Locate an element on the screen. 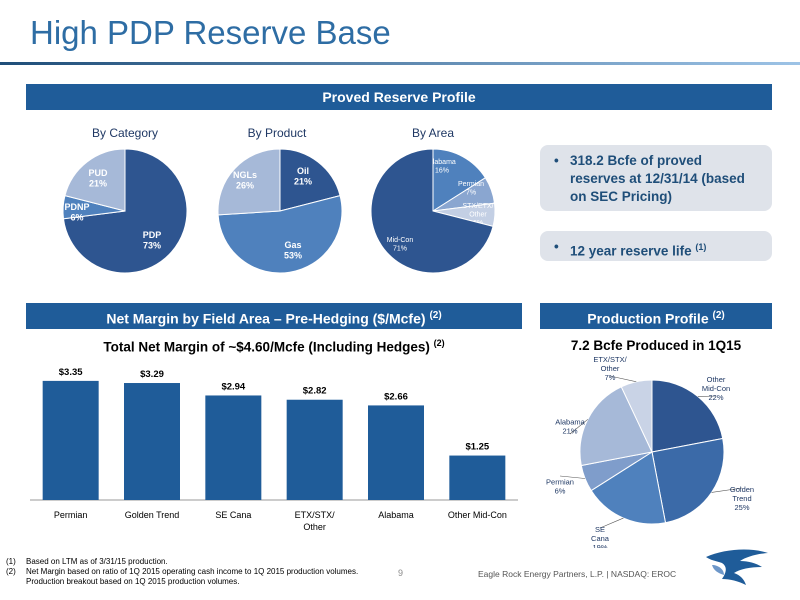 The image size is (800, 600). x-tick-label: SE Cana is located at coordinates (233, 515).